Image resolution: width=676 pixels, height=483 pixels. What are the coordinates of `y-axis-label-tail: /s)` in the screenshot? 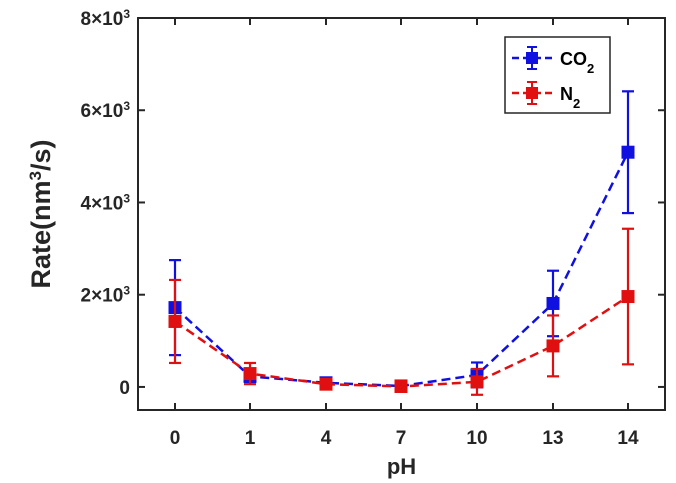 It's located at (41, 156).